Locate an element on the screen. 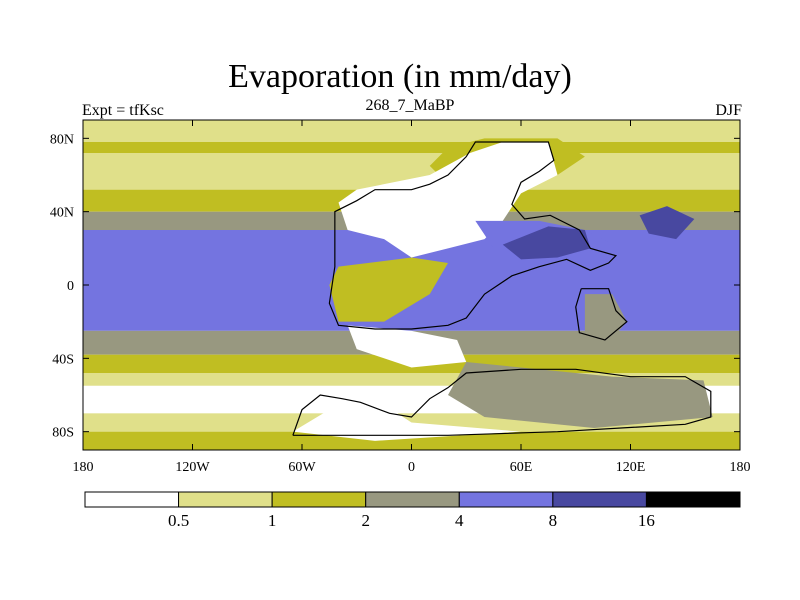  region-southern-land-interior is located at coordinates (407, 346).